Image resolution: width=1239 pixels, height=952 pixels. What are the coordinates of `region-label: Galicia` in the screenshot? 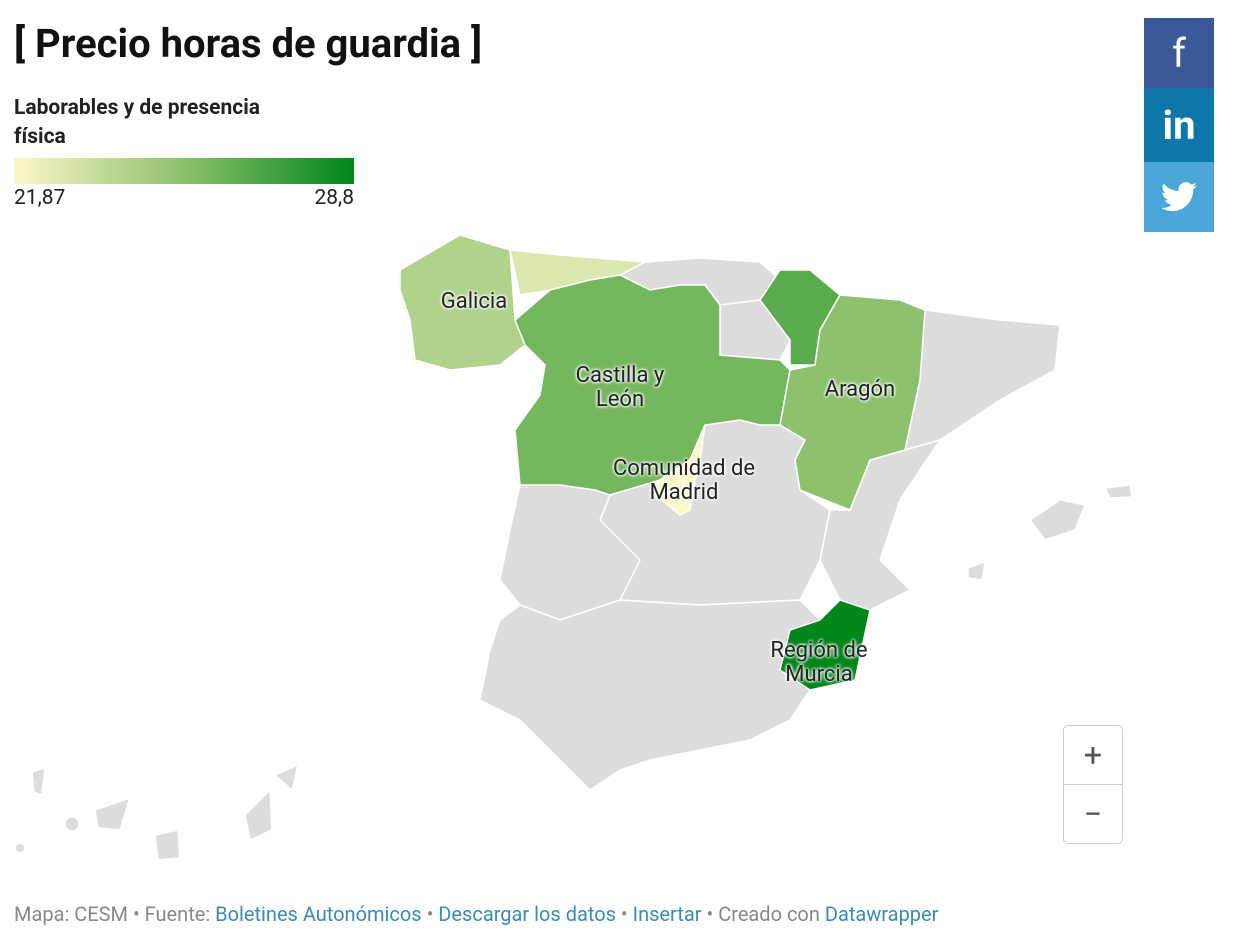 It's located at (474, 301).